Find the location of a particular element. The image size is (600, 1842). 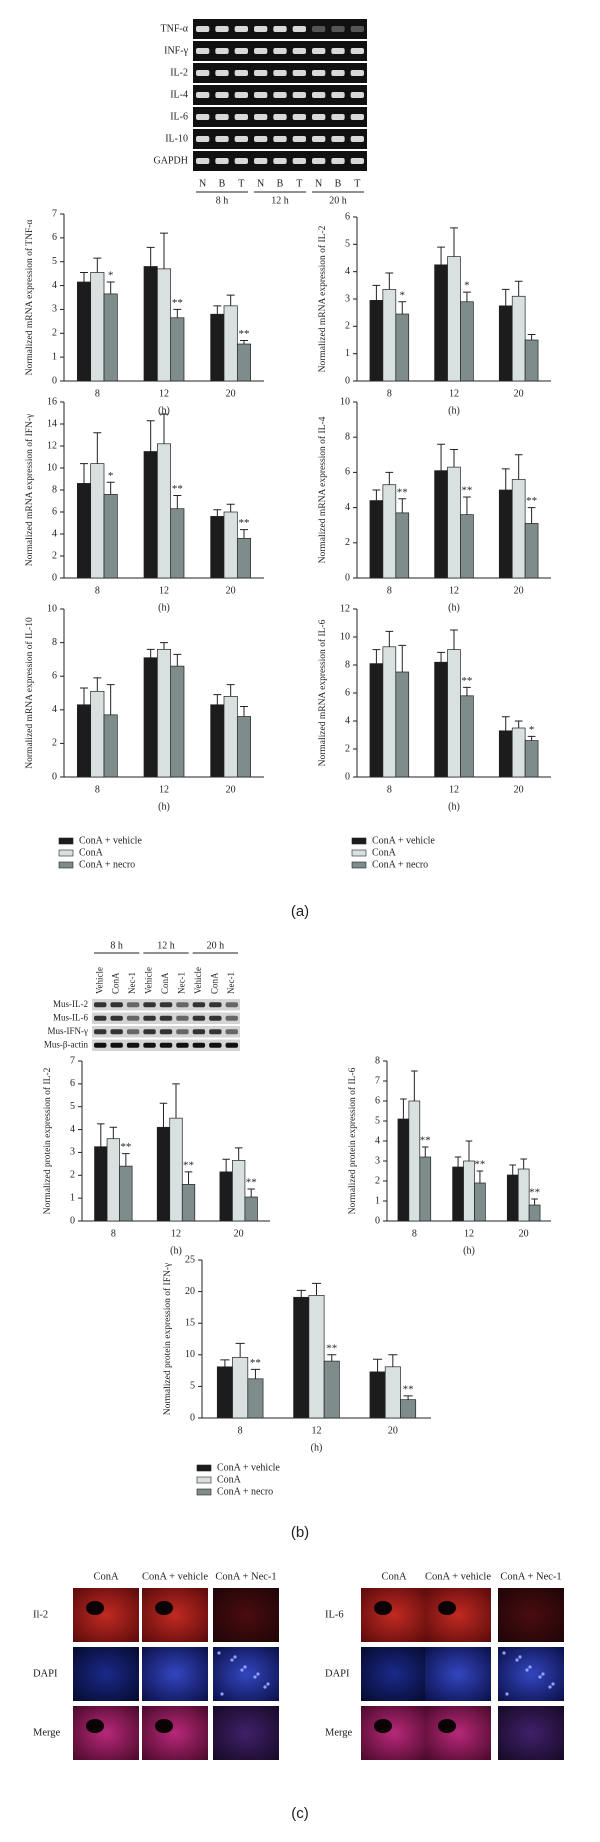

lane-label: ConA is located at coordinates (165, 983).